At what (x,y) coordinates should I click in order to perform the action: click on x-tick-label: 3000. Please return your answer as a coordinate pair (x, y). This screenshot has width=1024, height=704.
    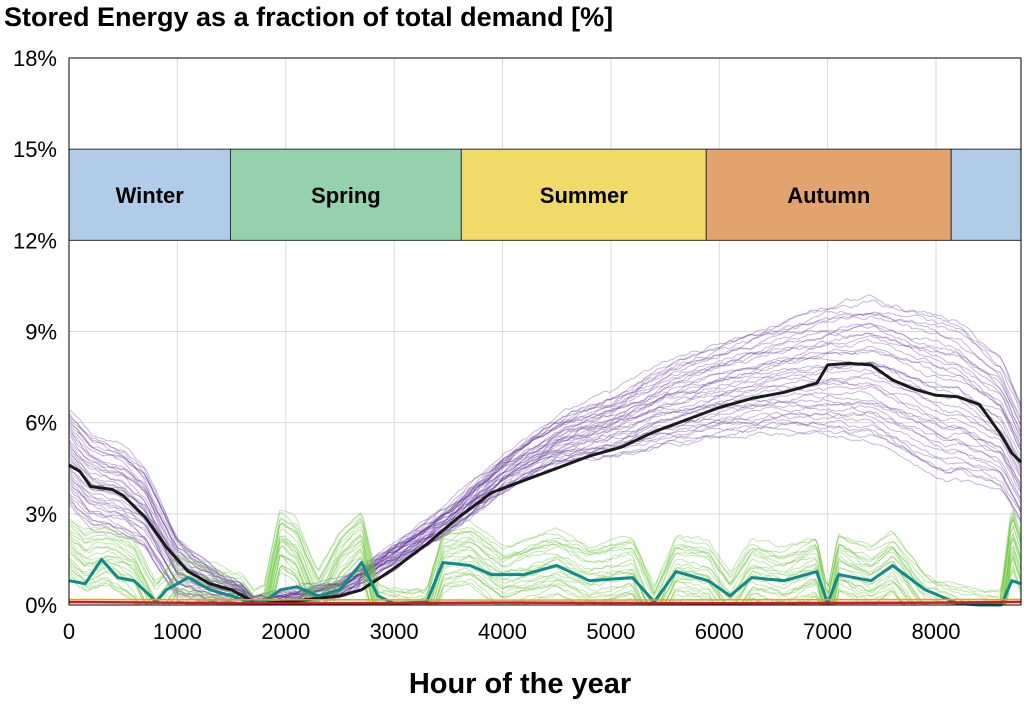
    Looking at the image, I should click on (394, 631).